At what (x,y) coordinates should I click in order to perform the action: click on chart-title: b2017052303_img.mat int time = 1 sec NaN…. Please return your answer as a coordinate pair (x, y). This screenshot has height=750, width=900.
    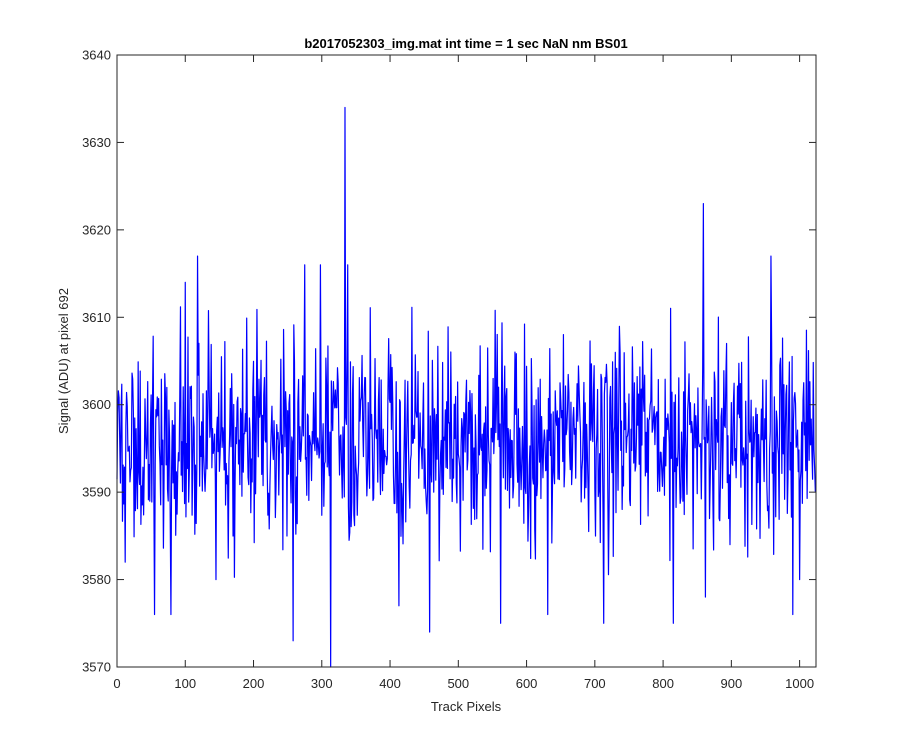
    Looking at the image, I should click on (465, 43).